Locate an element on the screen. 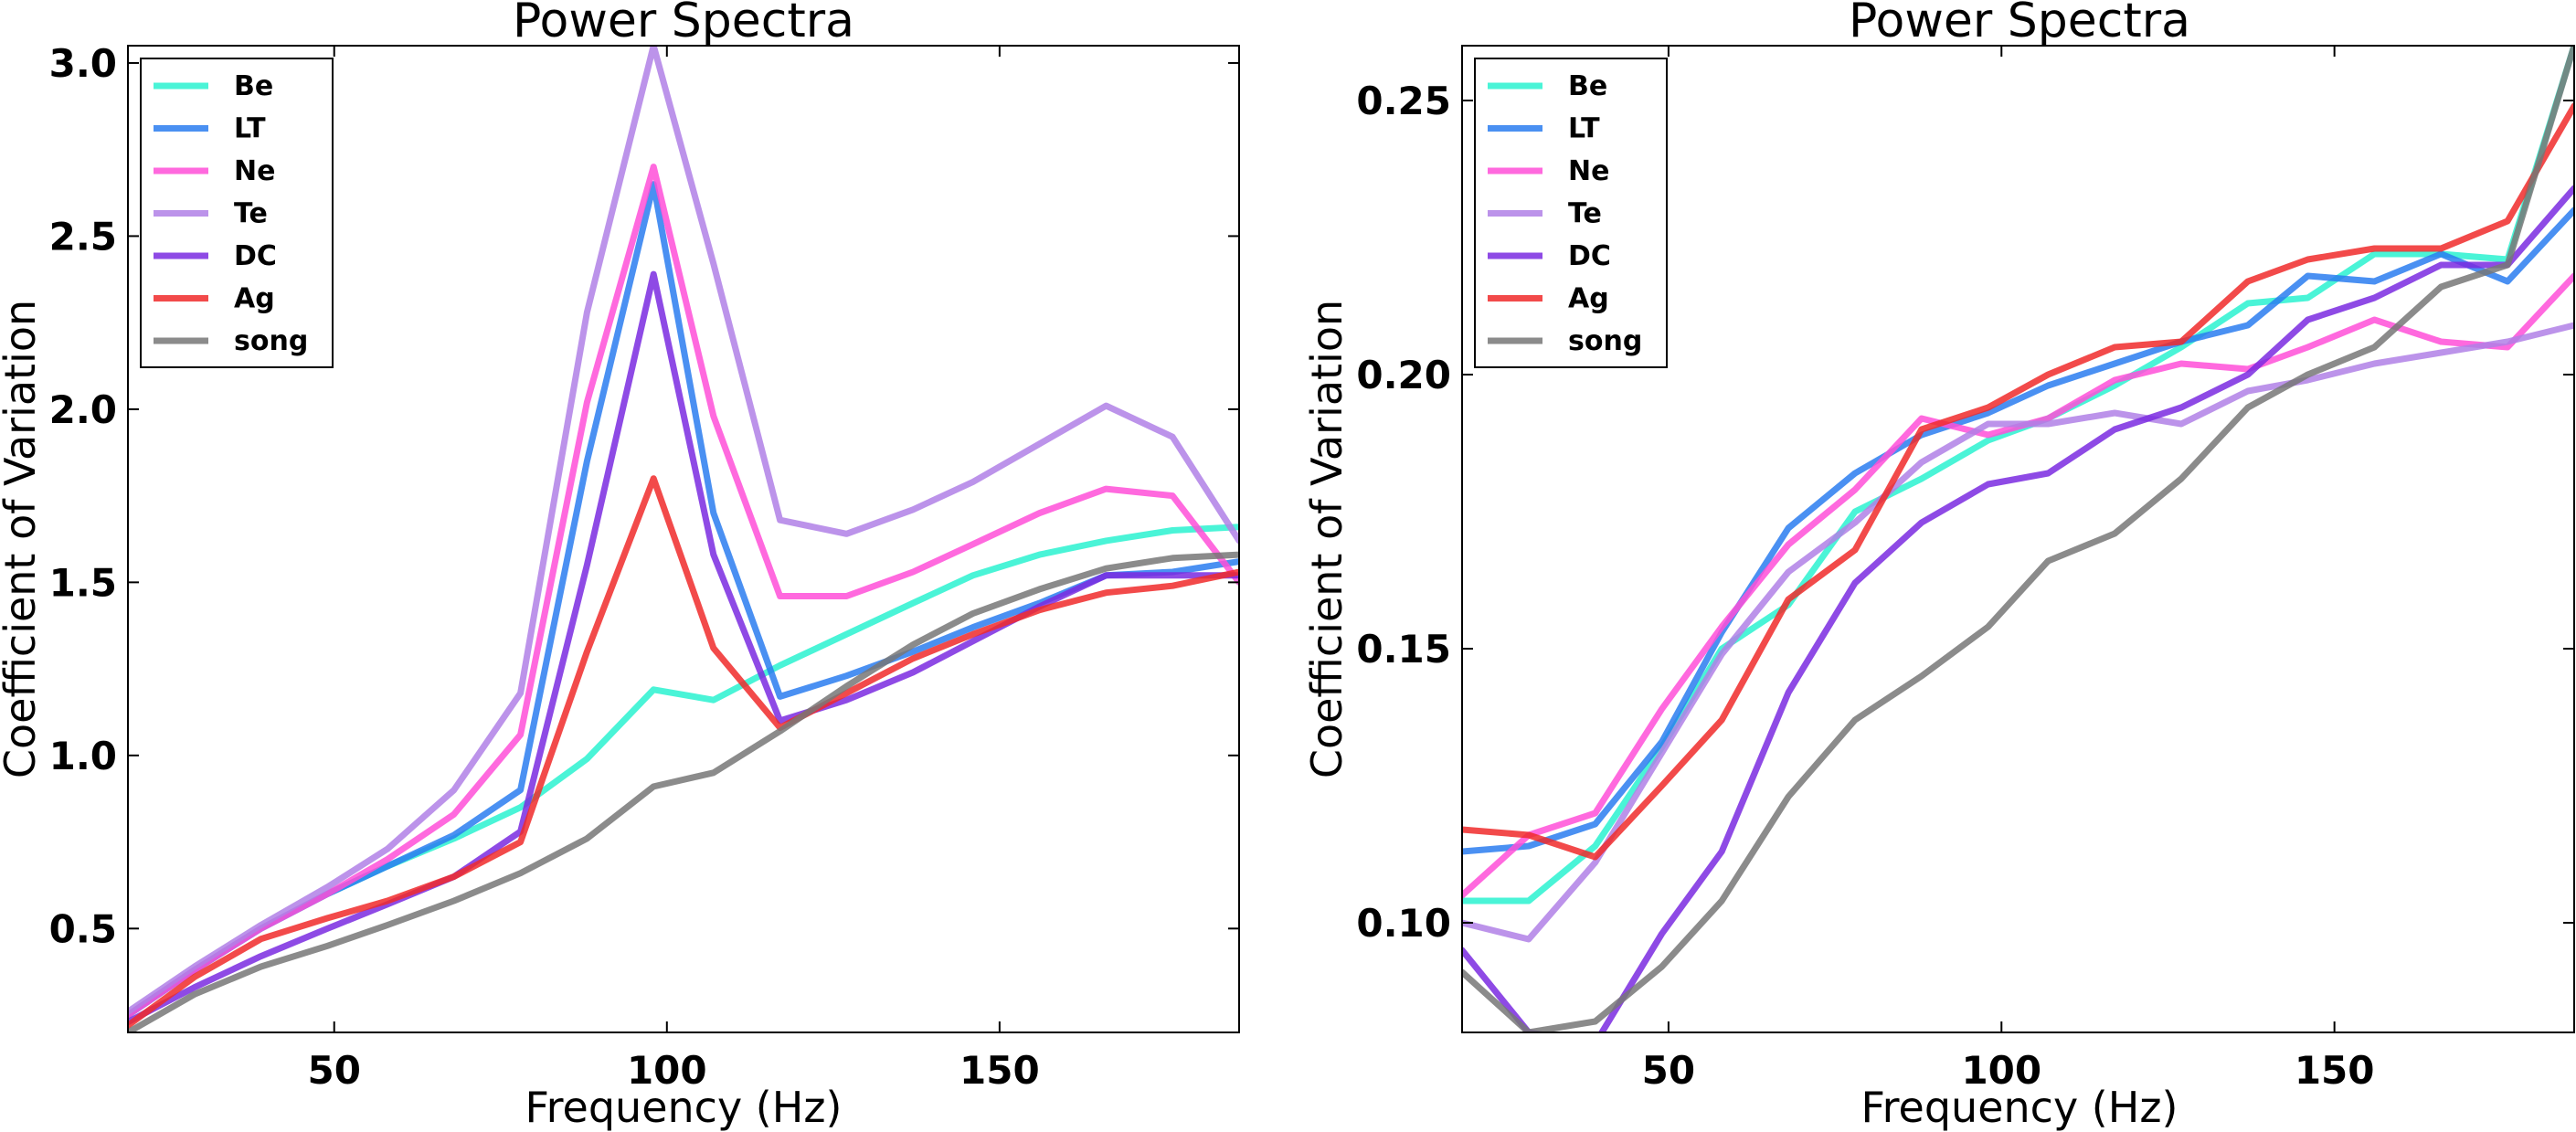 Image resolution: width=2576 pixels, height=1132 pixels. y-tick-label: 0.10 is located at coordinates (1403, 923).